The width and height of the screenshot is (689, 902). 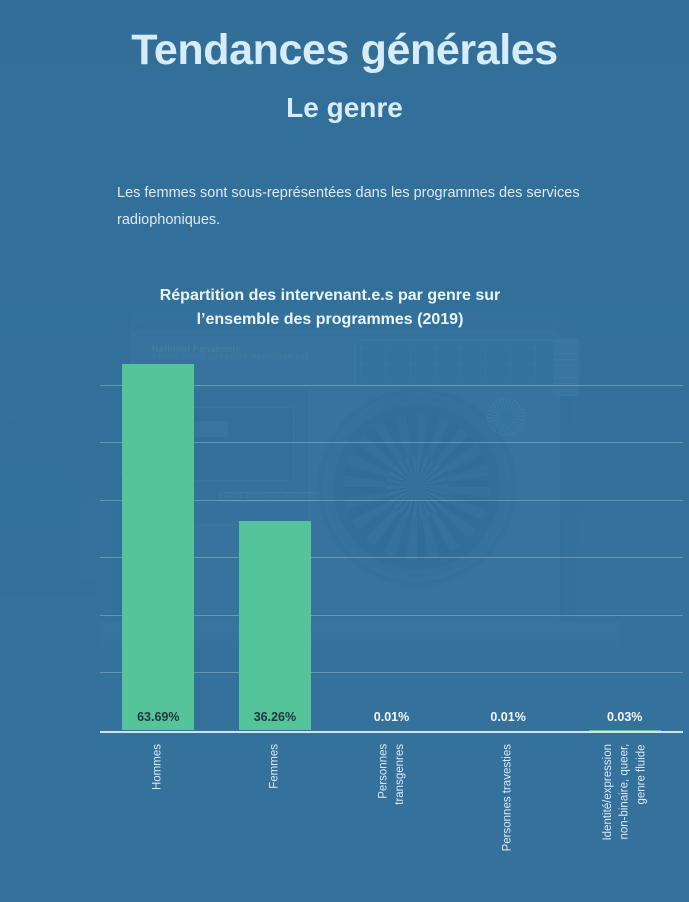 What do you see at coordinates (330, 319) in the screenshot?
I see `chart-title-line-2: l’ensemble des programmes (2019)` at bounding box center [330, 319].